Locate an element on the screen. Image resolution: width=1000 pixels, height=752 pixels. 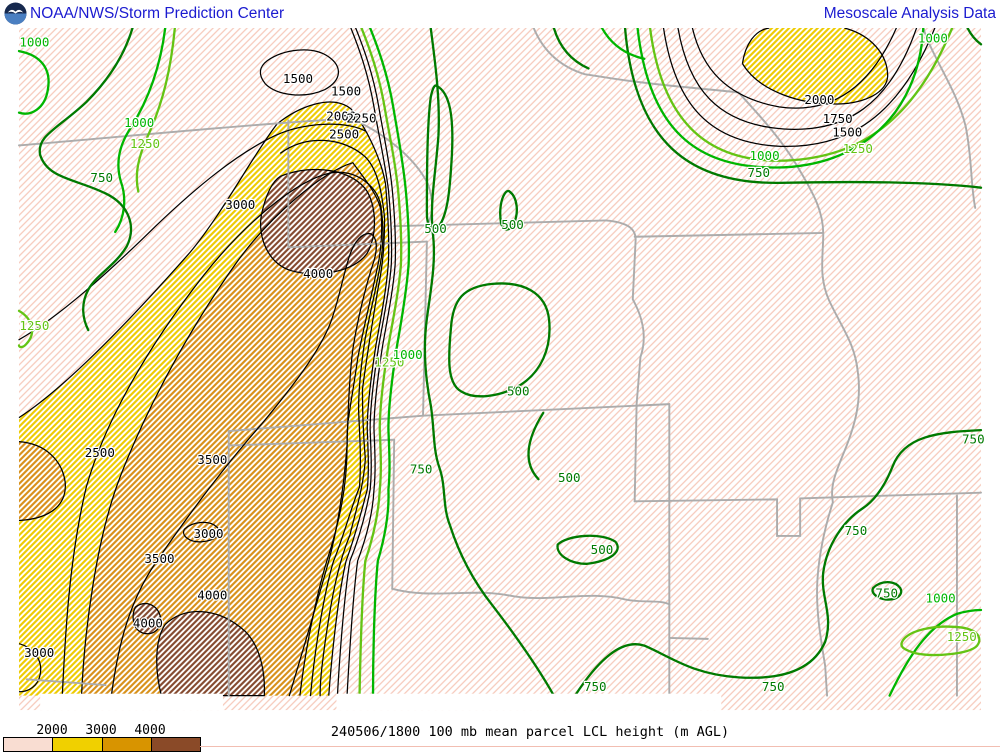
contour-label: 2250 is located at coordinates (361, 117).